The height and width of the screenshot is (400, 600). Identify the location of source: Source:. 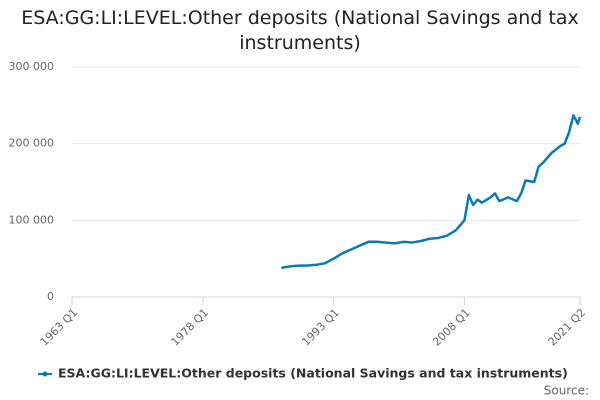
(566, 391).